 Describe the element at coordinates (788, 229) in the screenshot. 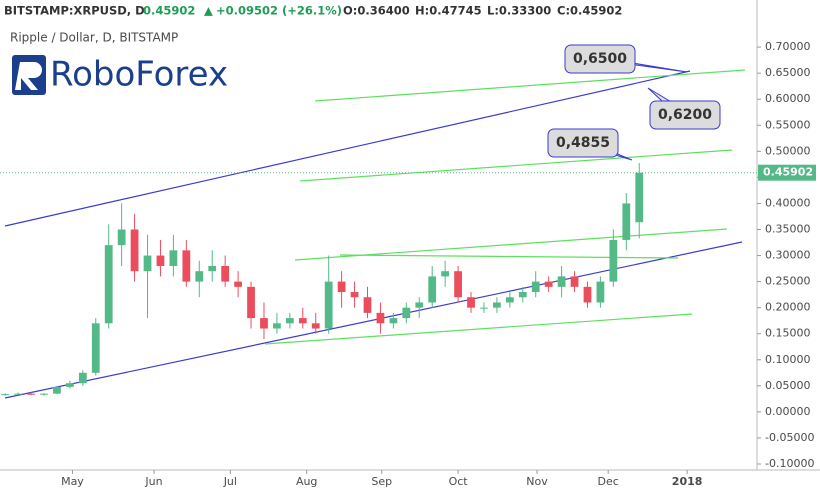

I see `y-tick-label: 0.35000` at that location.